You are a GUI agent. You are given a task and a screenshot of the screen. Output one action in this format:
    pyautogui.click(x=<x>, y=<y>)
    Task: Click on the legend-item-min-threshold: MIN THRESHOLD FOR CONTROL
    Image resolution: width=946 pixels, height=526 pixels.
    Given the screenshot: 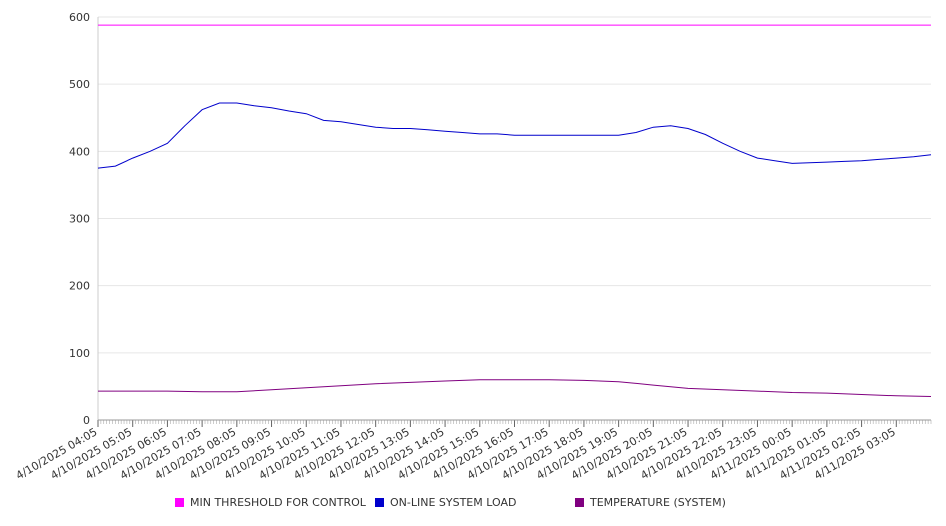 What is the action you would take?
    pyautogui.click(x=270, y=502)
    